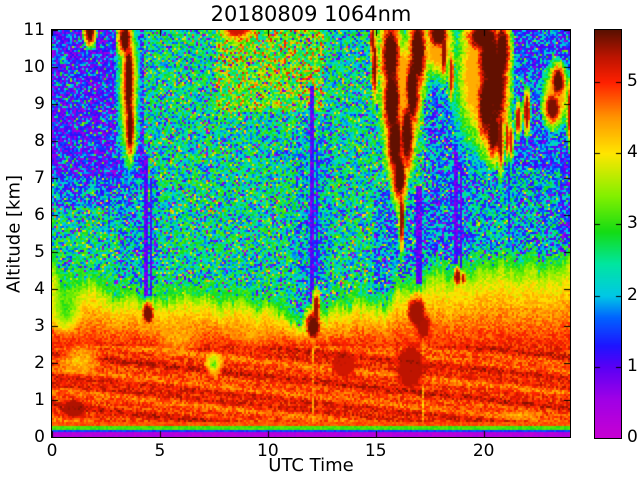  I want to click on y-tick-label: 6, so click(39, 215).